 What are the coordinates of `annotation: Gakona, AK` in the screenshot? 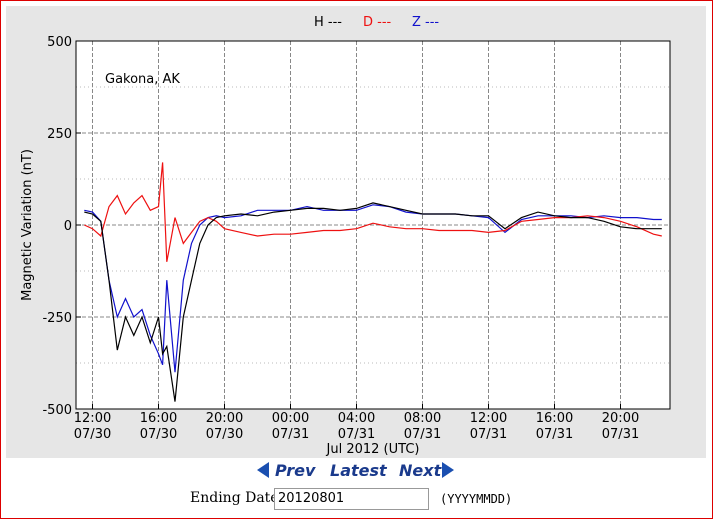 It's located at (142, 79).